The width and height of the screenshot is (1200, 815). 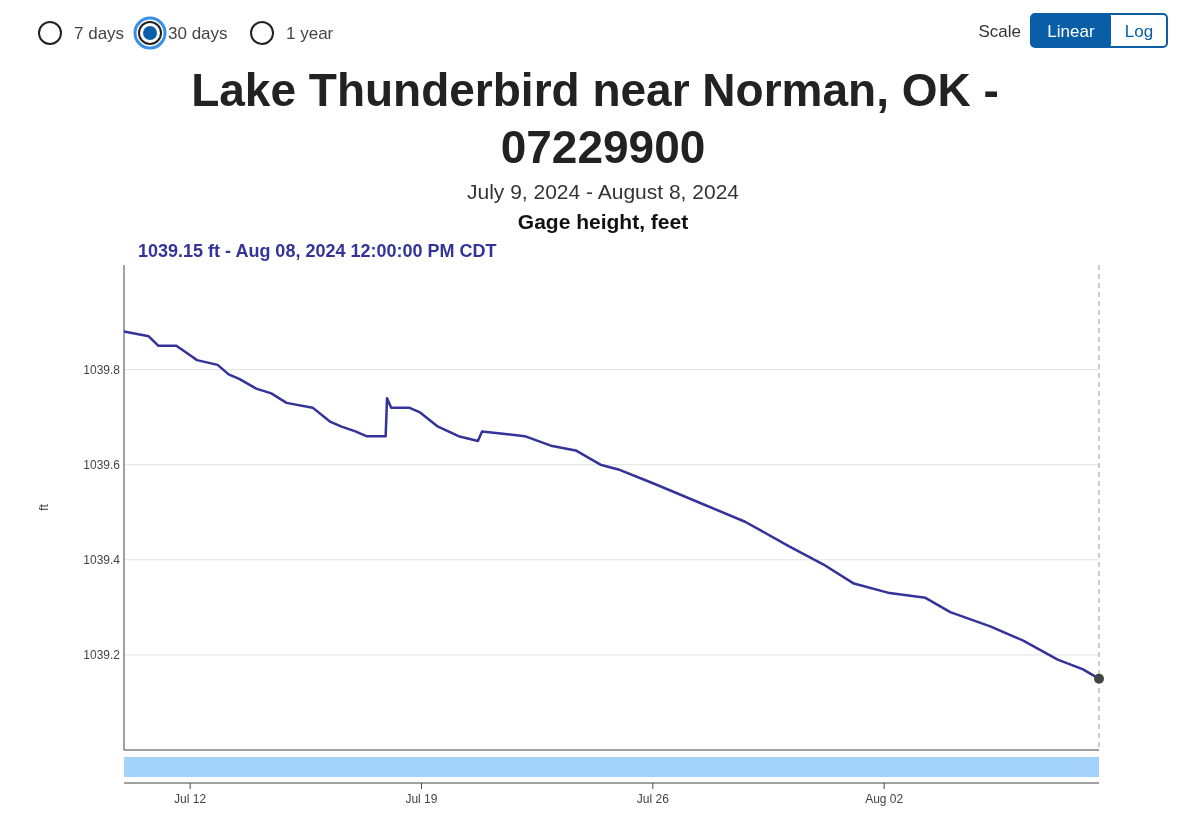 I want to click on y-axis-title: ft, so click(x=44, y=507).